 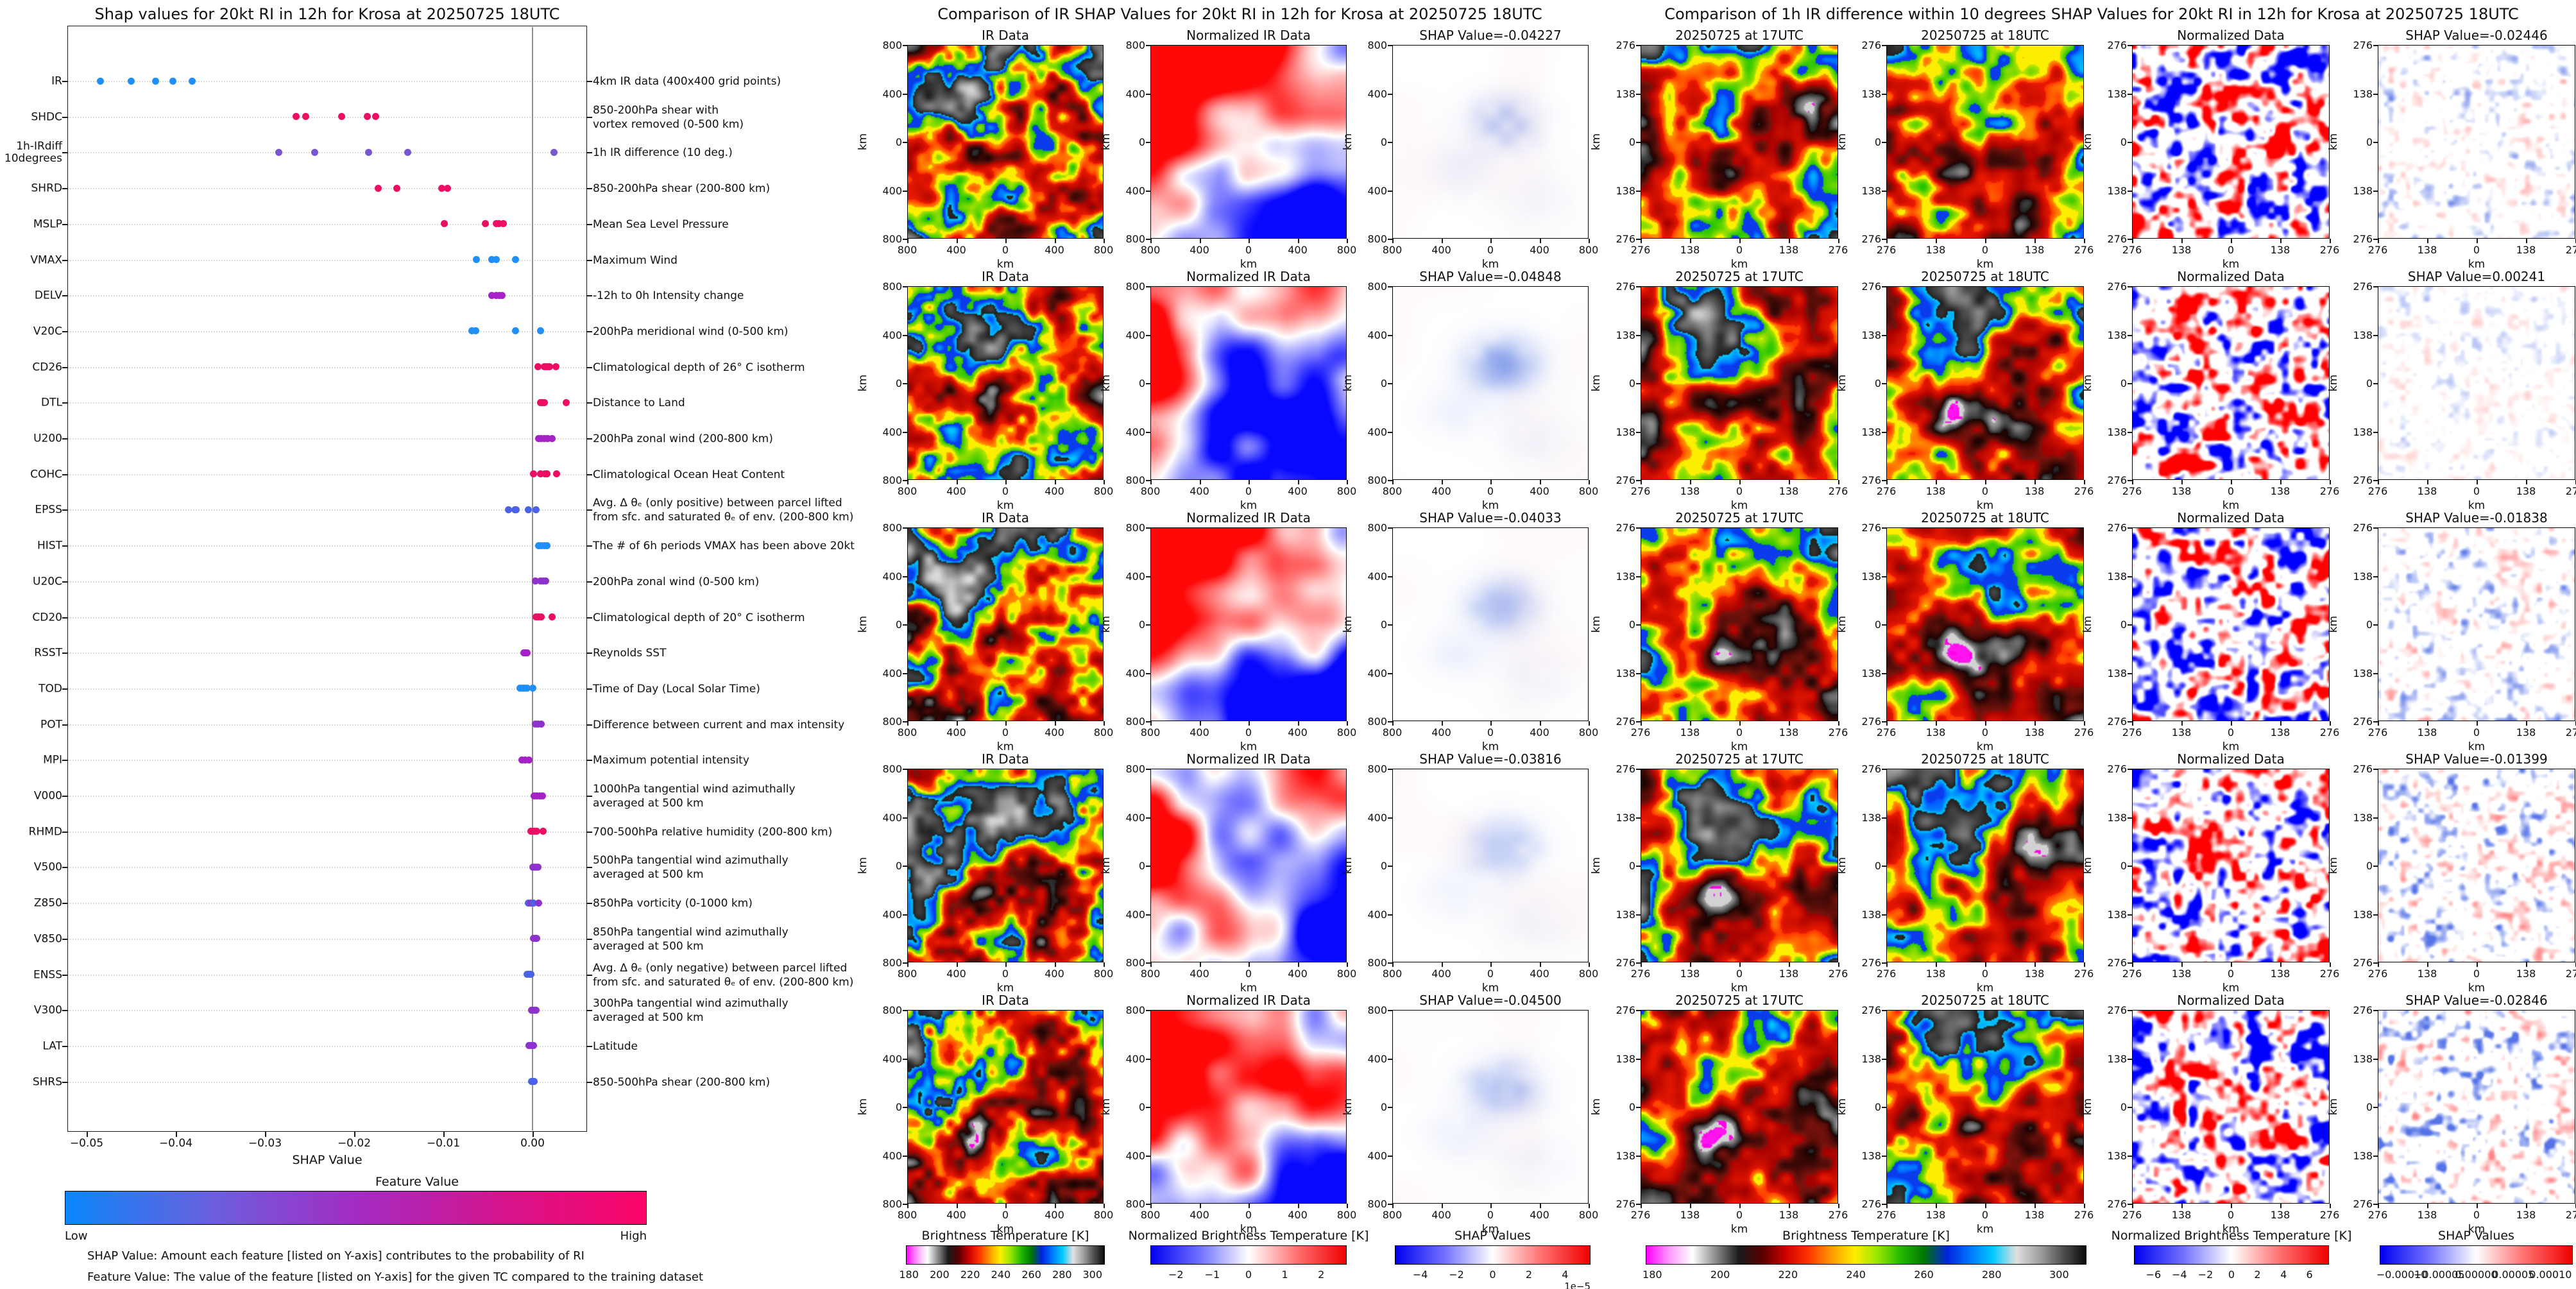 What do you see at coordinates (46, 117) in the screenshot?
I see `feature-label: SHDC` at bounding box center [46, 117].